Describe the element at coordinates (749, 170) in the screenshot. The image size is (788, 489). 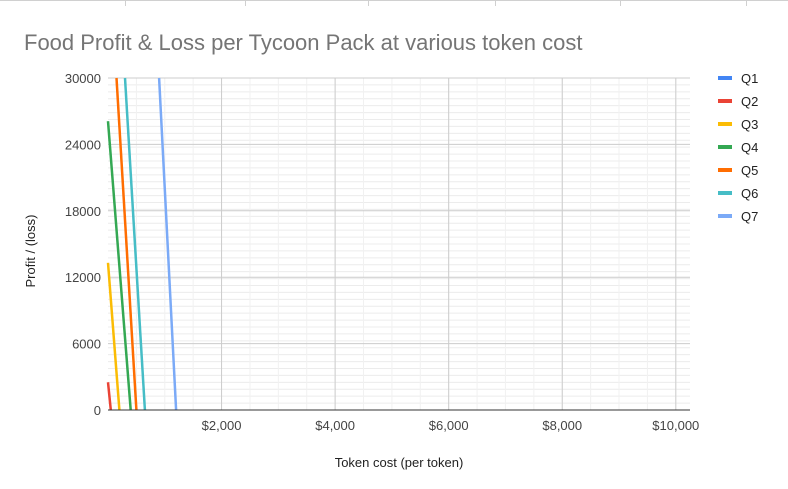
I see `legend-label: Q5` at that location.